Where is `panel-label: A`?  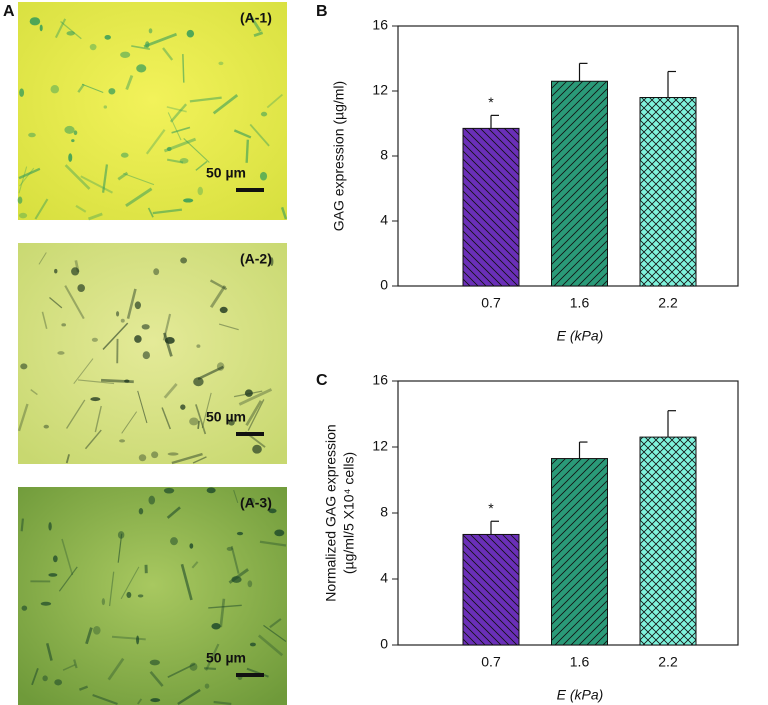
panel-label: A is located at coordinates (9, 11).